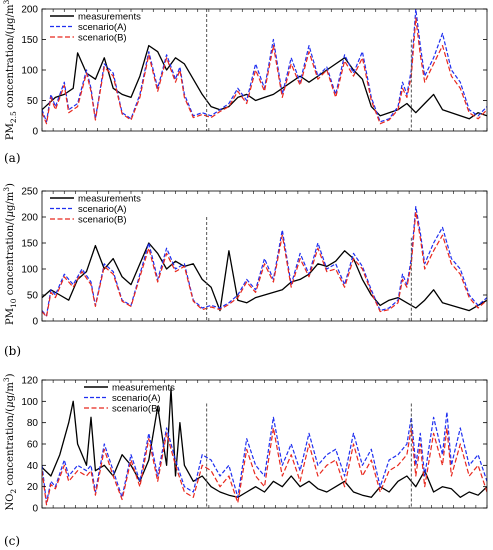 The height and width of the screenshot is (550, 493). I want to click on y-axis-label: NO2 concentration/(μg/m3), so click(10, 441).